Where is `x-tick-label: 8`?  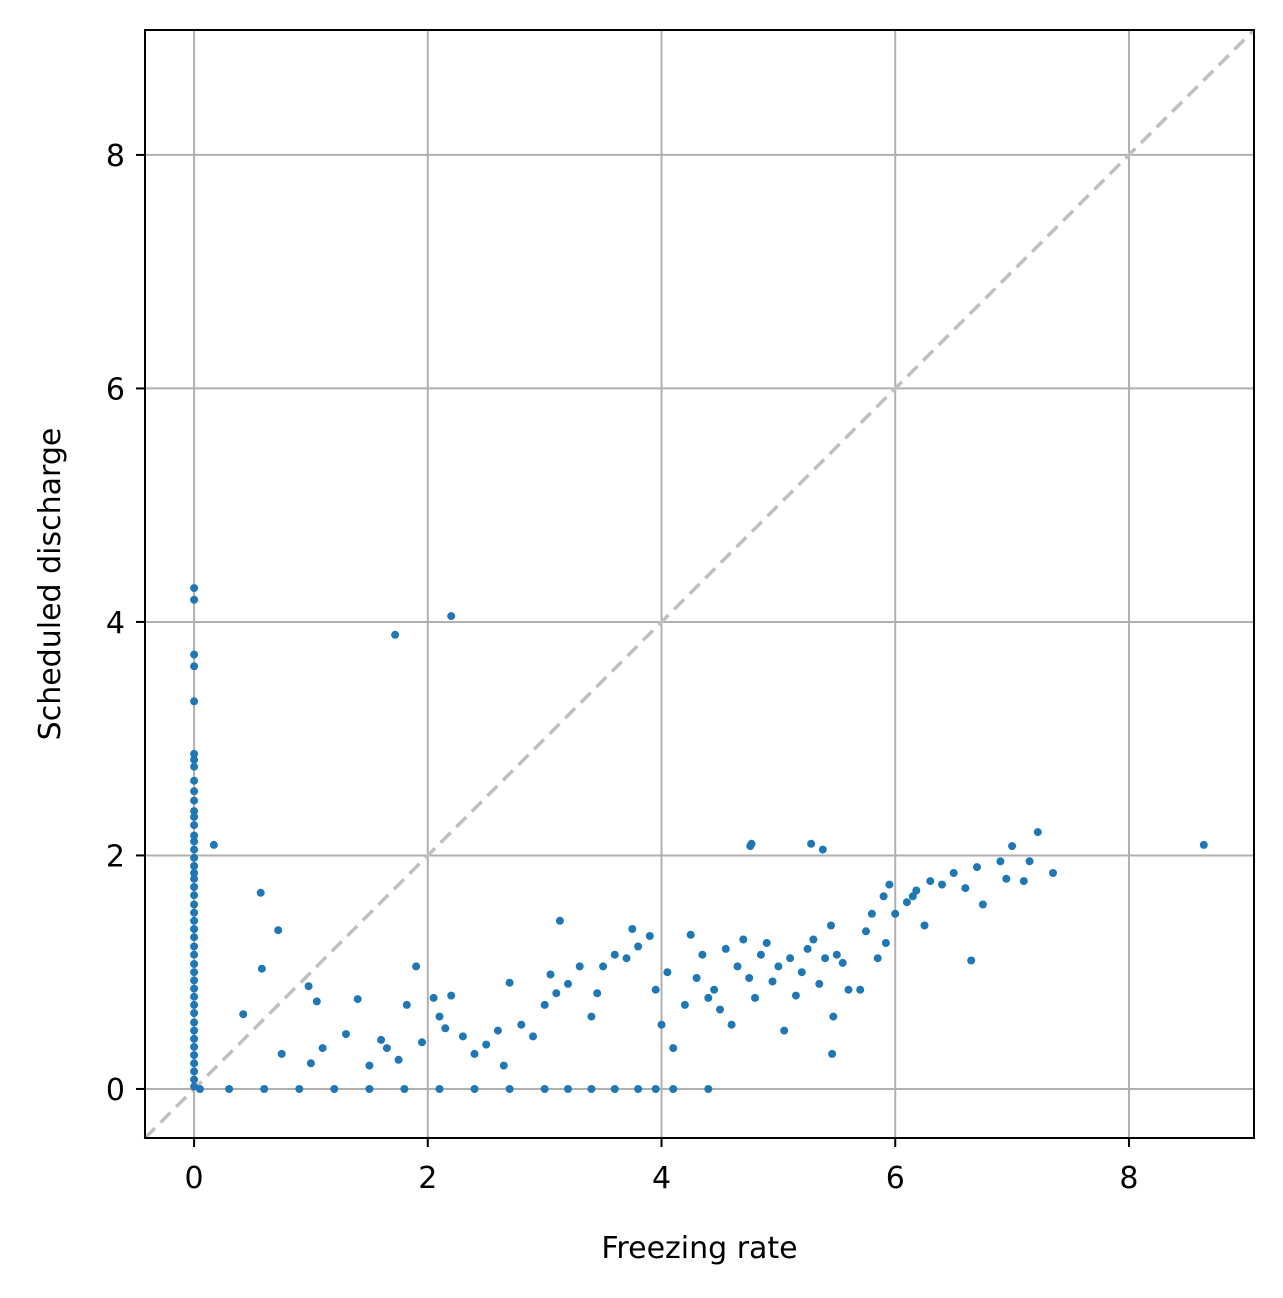 x-tick-label: 8 is located at coordinates (1128, 1178).